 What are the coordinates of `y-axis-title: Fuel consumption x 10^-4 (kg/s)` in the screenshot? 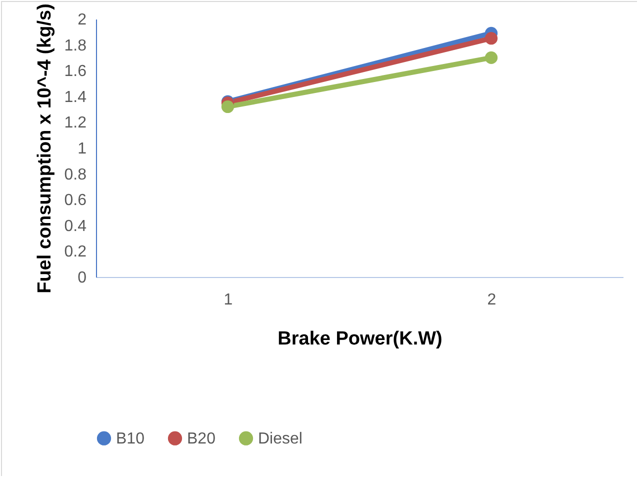 It's located at (45, 149).